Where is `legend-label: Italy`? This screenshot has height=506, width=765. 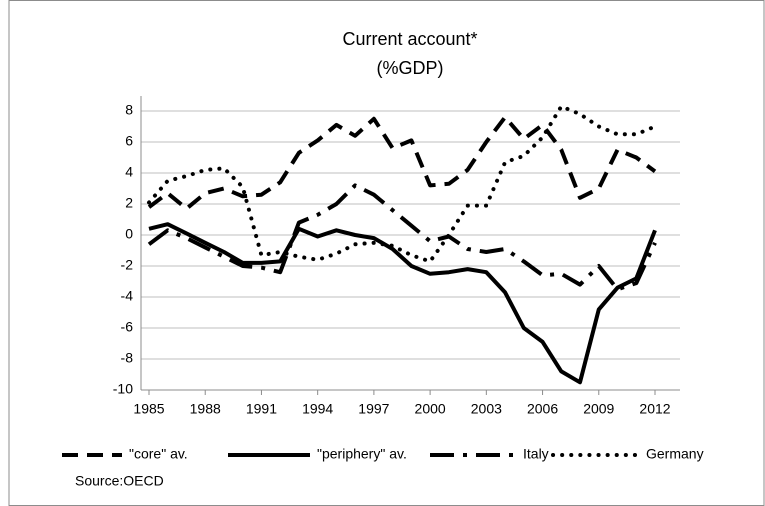
legend-label: Italy is located at coordinates (536, 454).